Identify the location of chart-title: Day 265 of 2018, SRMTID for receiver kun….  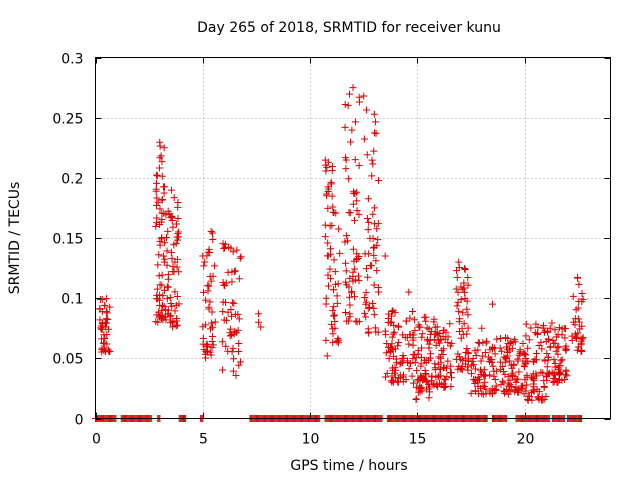
(349, 28).